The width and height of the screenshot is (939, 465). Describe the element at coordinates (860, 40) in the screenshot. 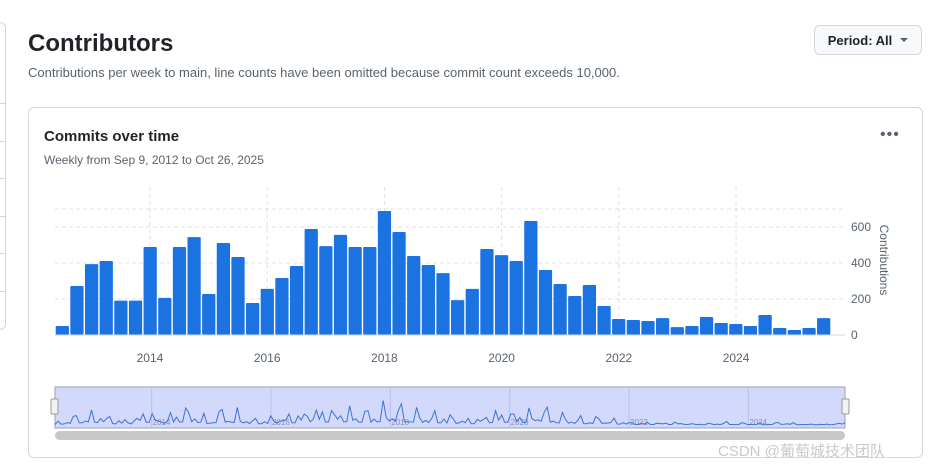

I see `period-label: Period: All` at that location.